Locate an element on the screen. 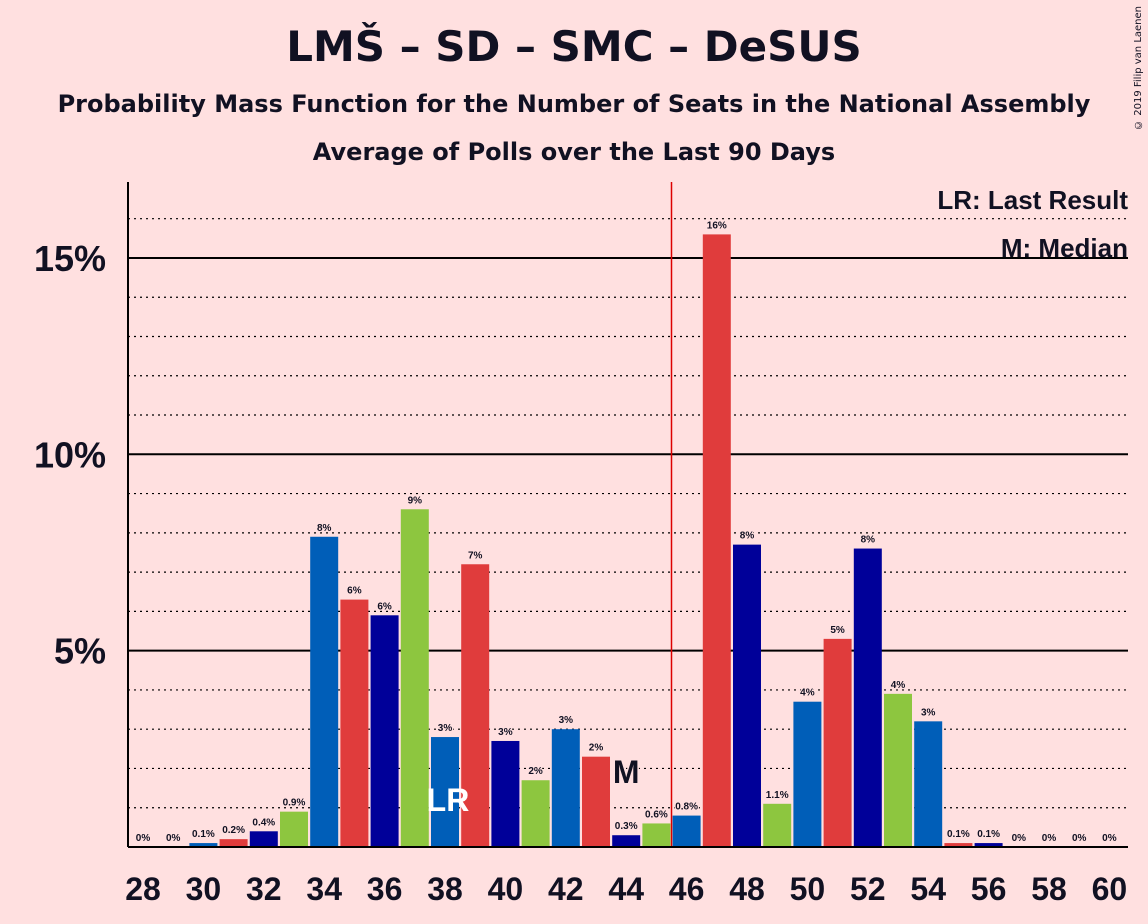 This screenshot has height=924, width=1148. data-label-seat-29: 0% is located at coordinates (173, 838).